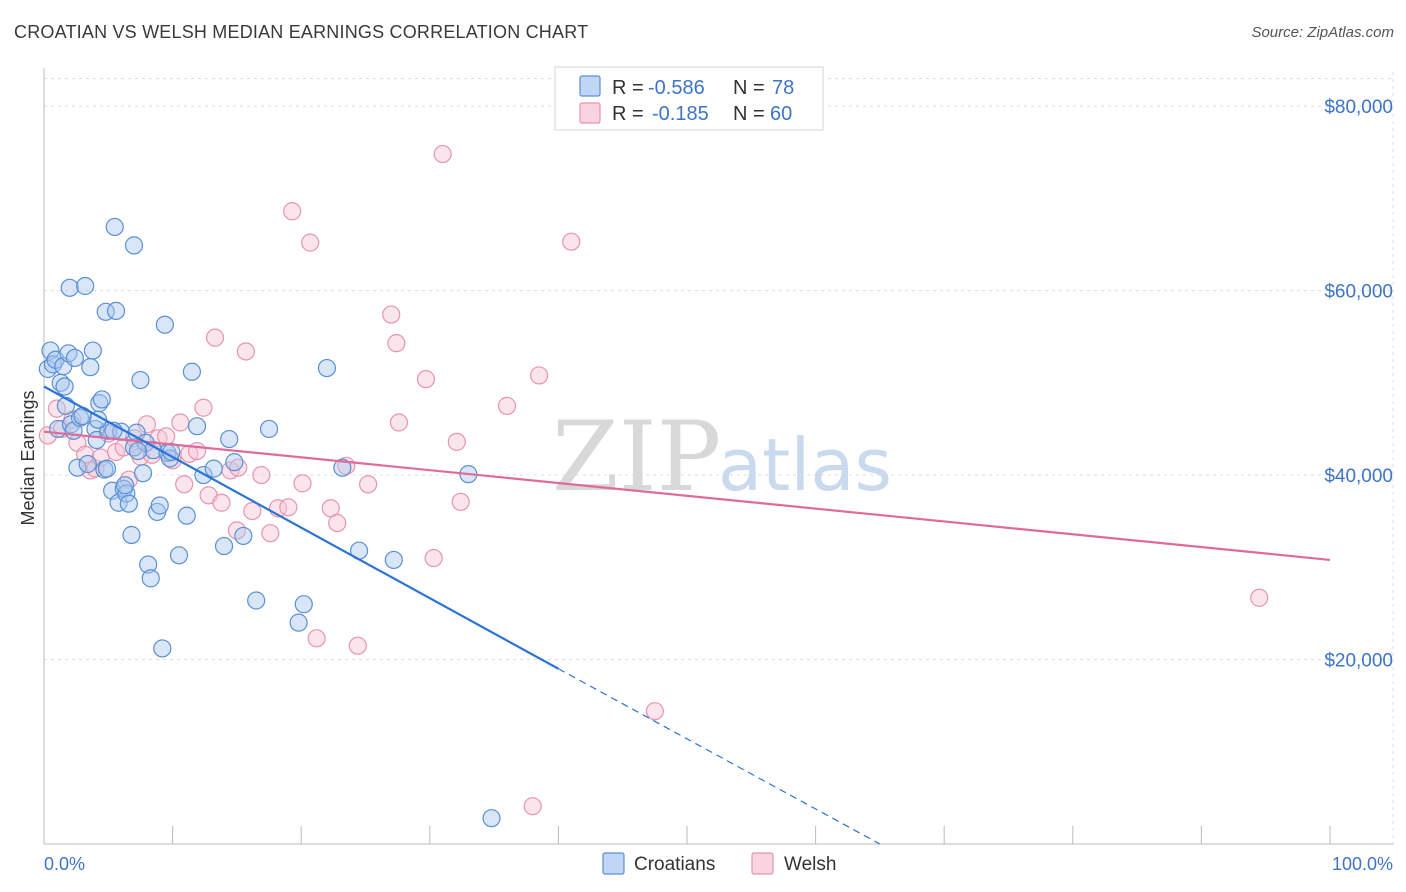 The width and height of the screenshot is (1406, 892). I want to click on y-tick-label: $40,000, so click(1358, 476).